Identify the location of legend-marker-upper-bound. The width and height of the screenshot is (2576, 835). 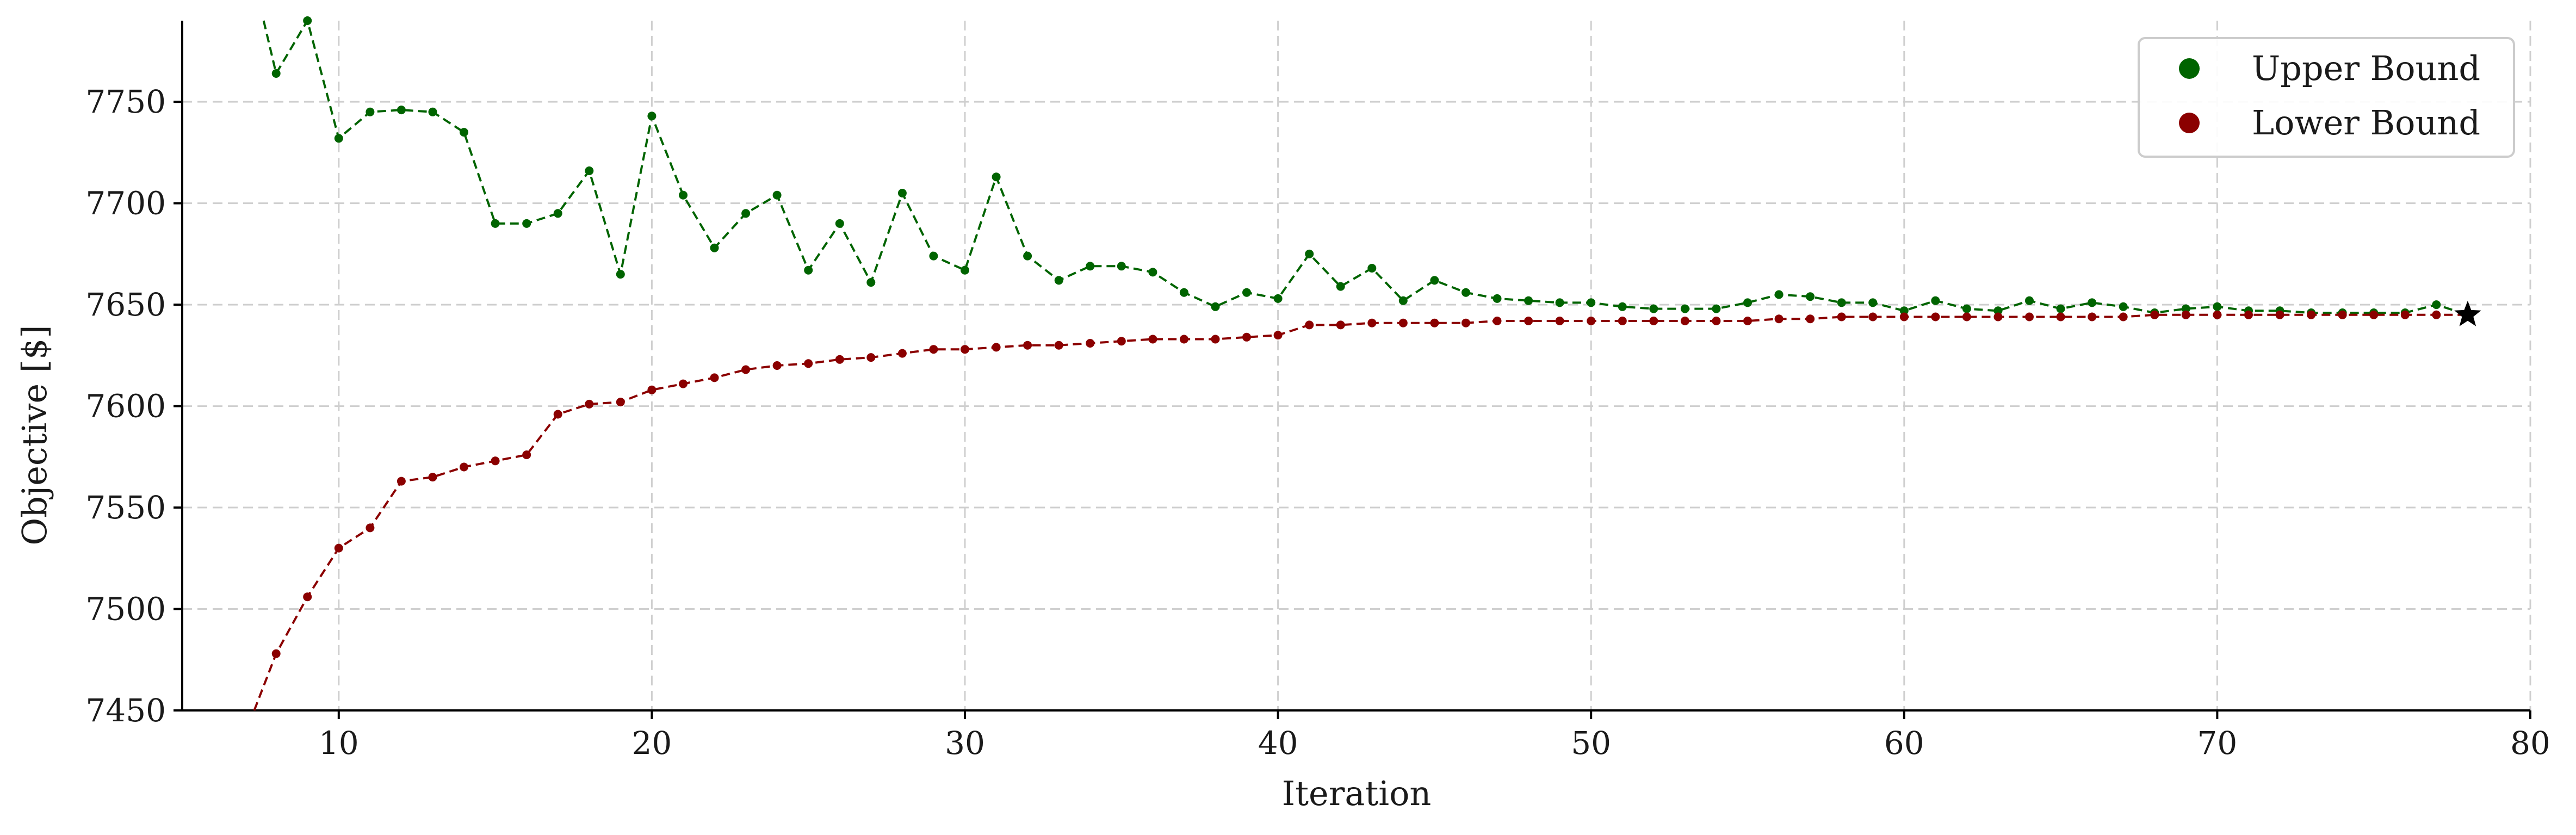
(2189, 68).